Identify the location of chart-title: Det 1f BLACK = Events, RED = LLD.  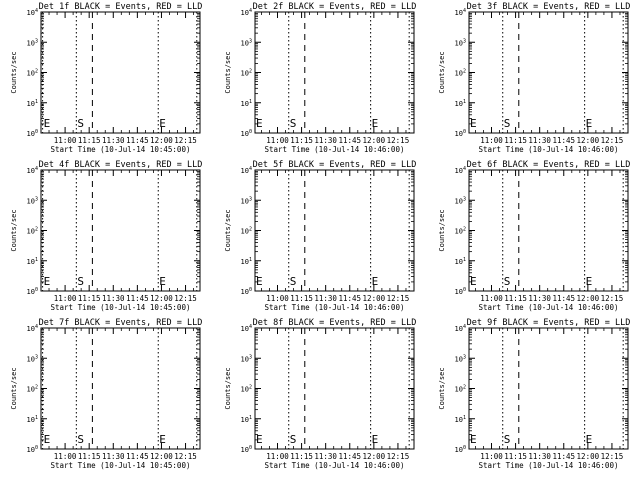
(121, 7).